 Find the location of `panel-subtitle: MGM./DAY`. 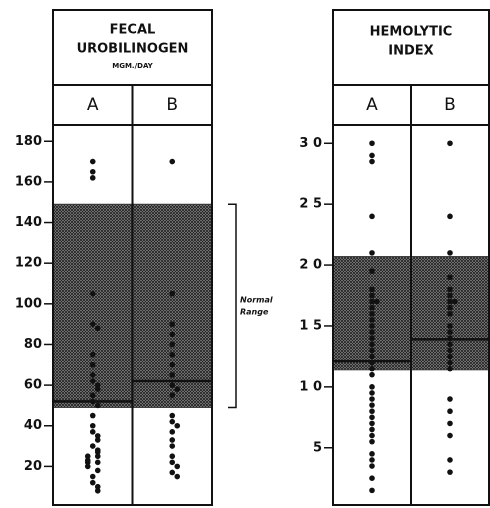

panel-subtitle: MGM./DAY is located at coordinates (132, 66).